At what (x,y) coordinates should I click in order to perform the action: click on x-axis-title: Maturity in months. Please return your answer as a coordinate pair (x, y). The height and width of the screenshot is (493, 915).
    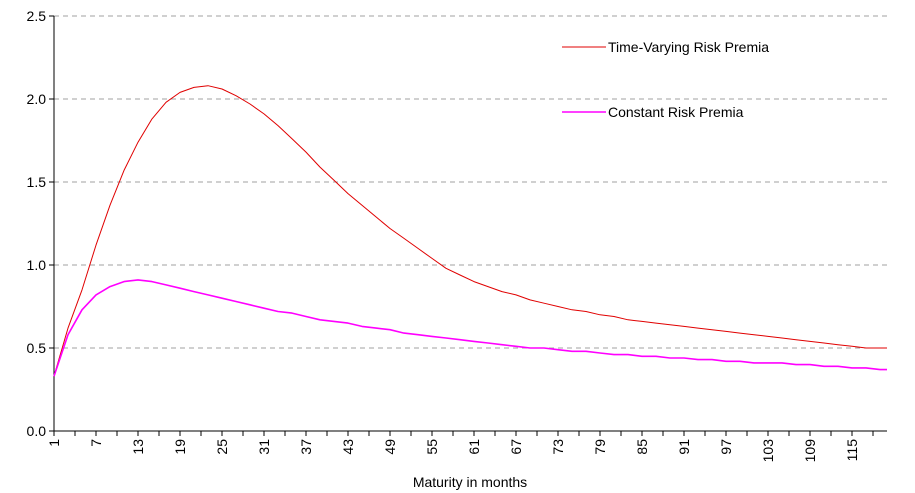
    Looking at the image, I should click on (470, 482).